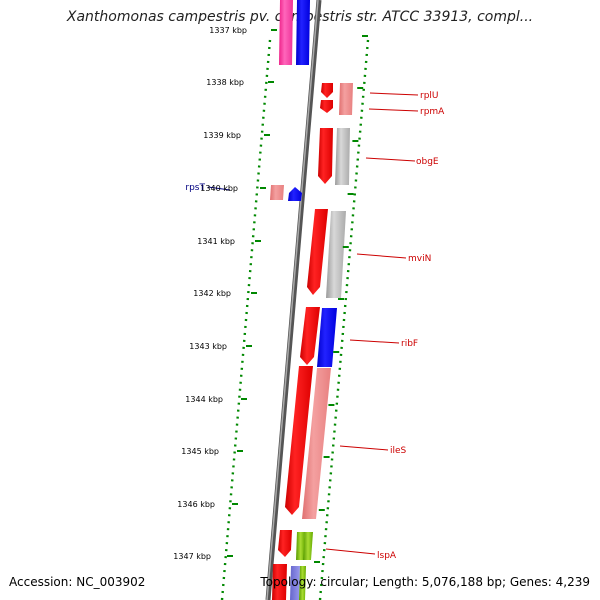 The image size is (600, 600). I want to click on feature-light-rplu-rpma, so click(346, 99).